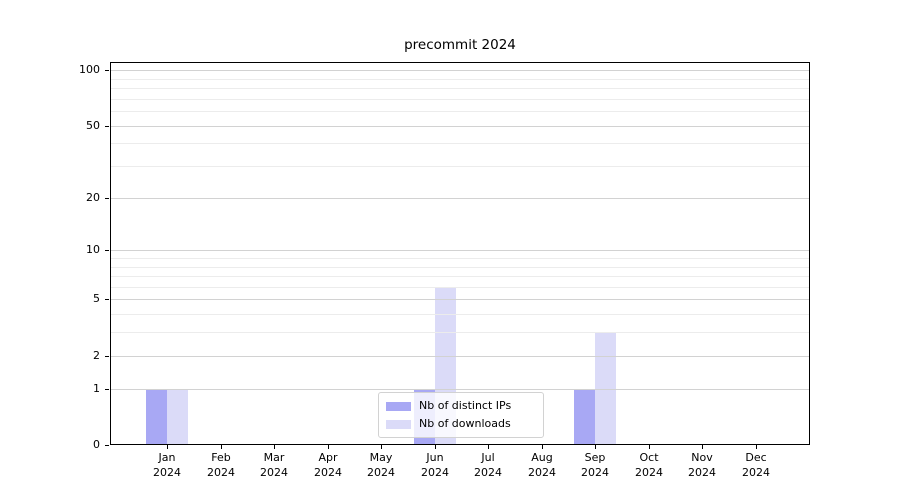  I want to click on x-tick-label-nov: Nov 2024, so click(702, 465).